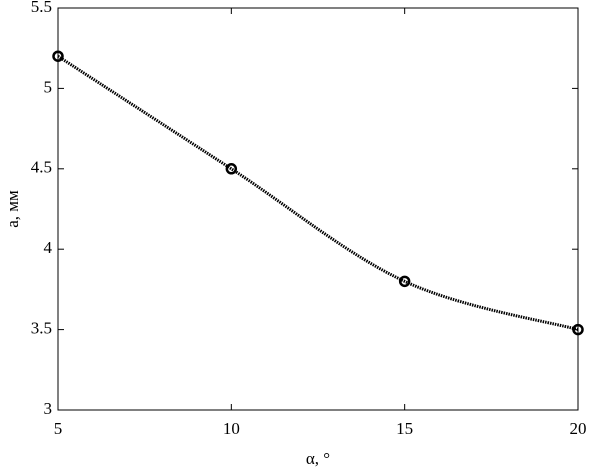  What do you see at coordinates (578, 428) in the screenshot?
I see `x-tick-label: 20` at bounding box center [578, 428].